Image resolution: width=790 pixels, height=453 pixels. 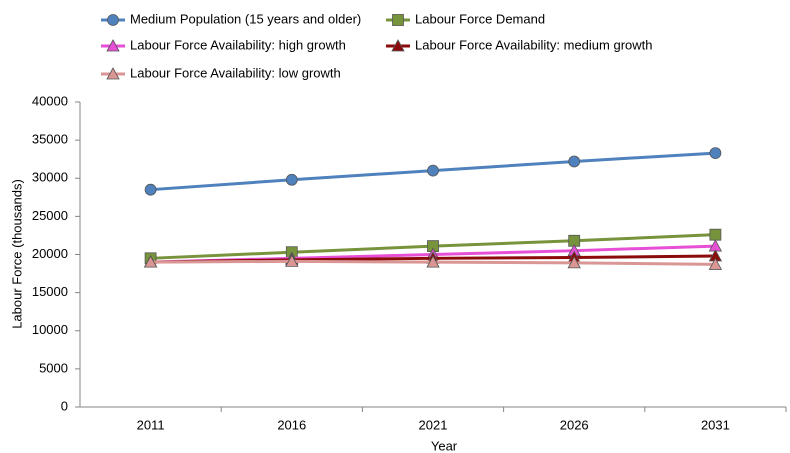 What do you see at coordinates (238, 44) in the screenshot?
I see `legend-label: Labour Force Availability: high growth` at bounding box center [238, 44].